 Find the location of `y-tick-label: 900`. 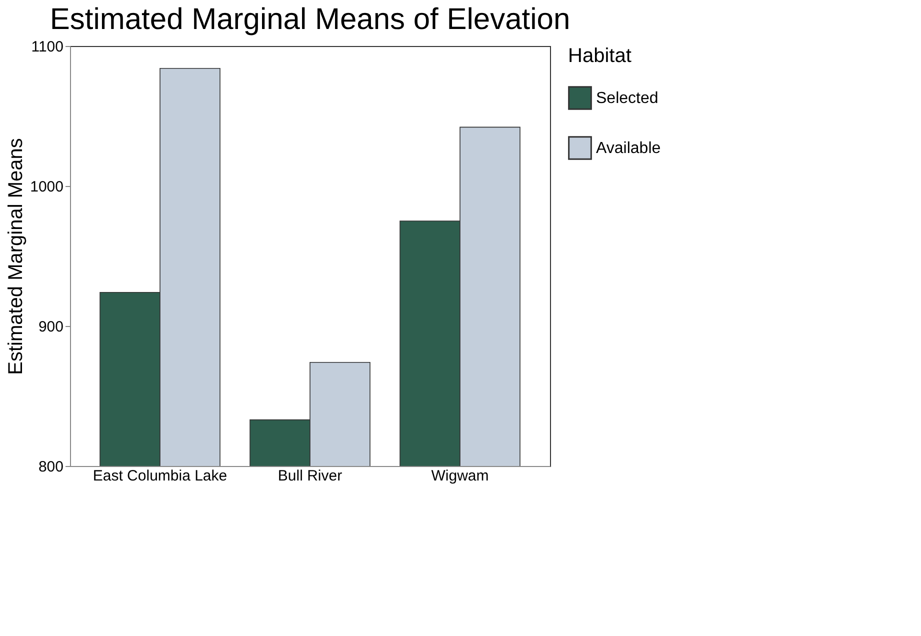

y-tick-label: 900 is located at coordinates (51, 327).